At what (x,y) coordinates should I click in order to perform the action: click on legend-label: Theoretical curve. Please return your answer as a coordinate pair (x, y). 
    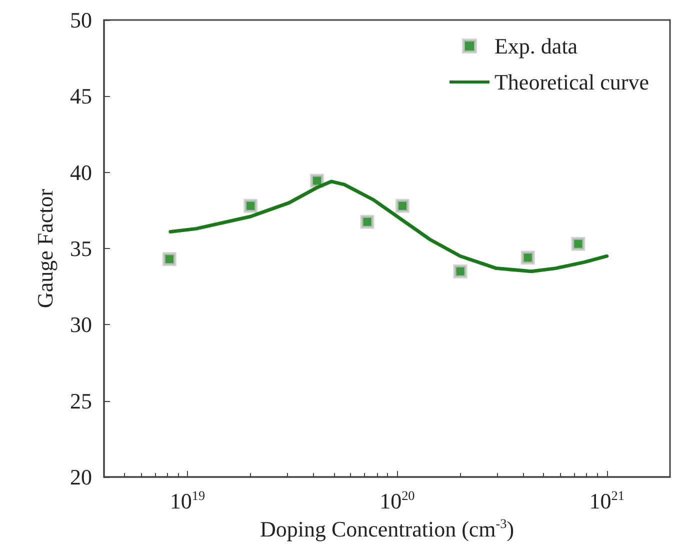
    Looking at the image, I should click on (571, 82).